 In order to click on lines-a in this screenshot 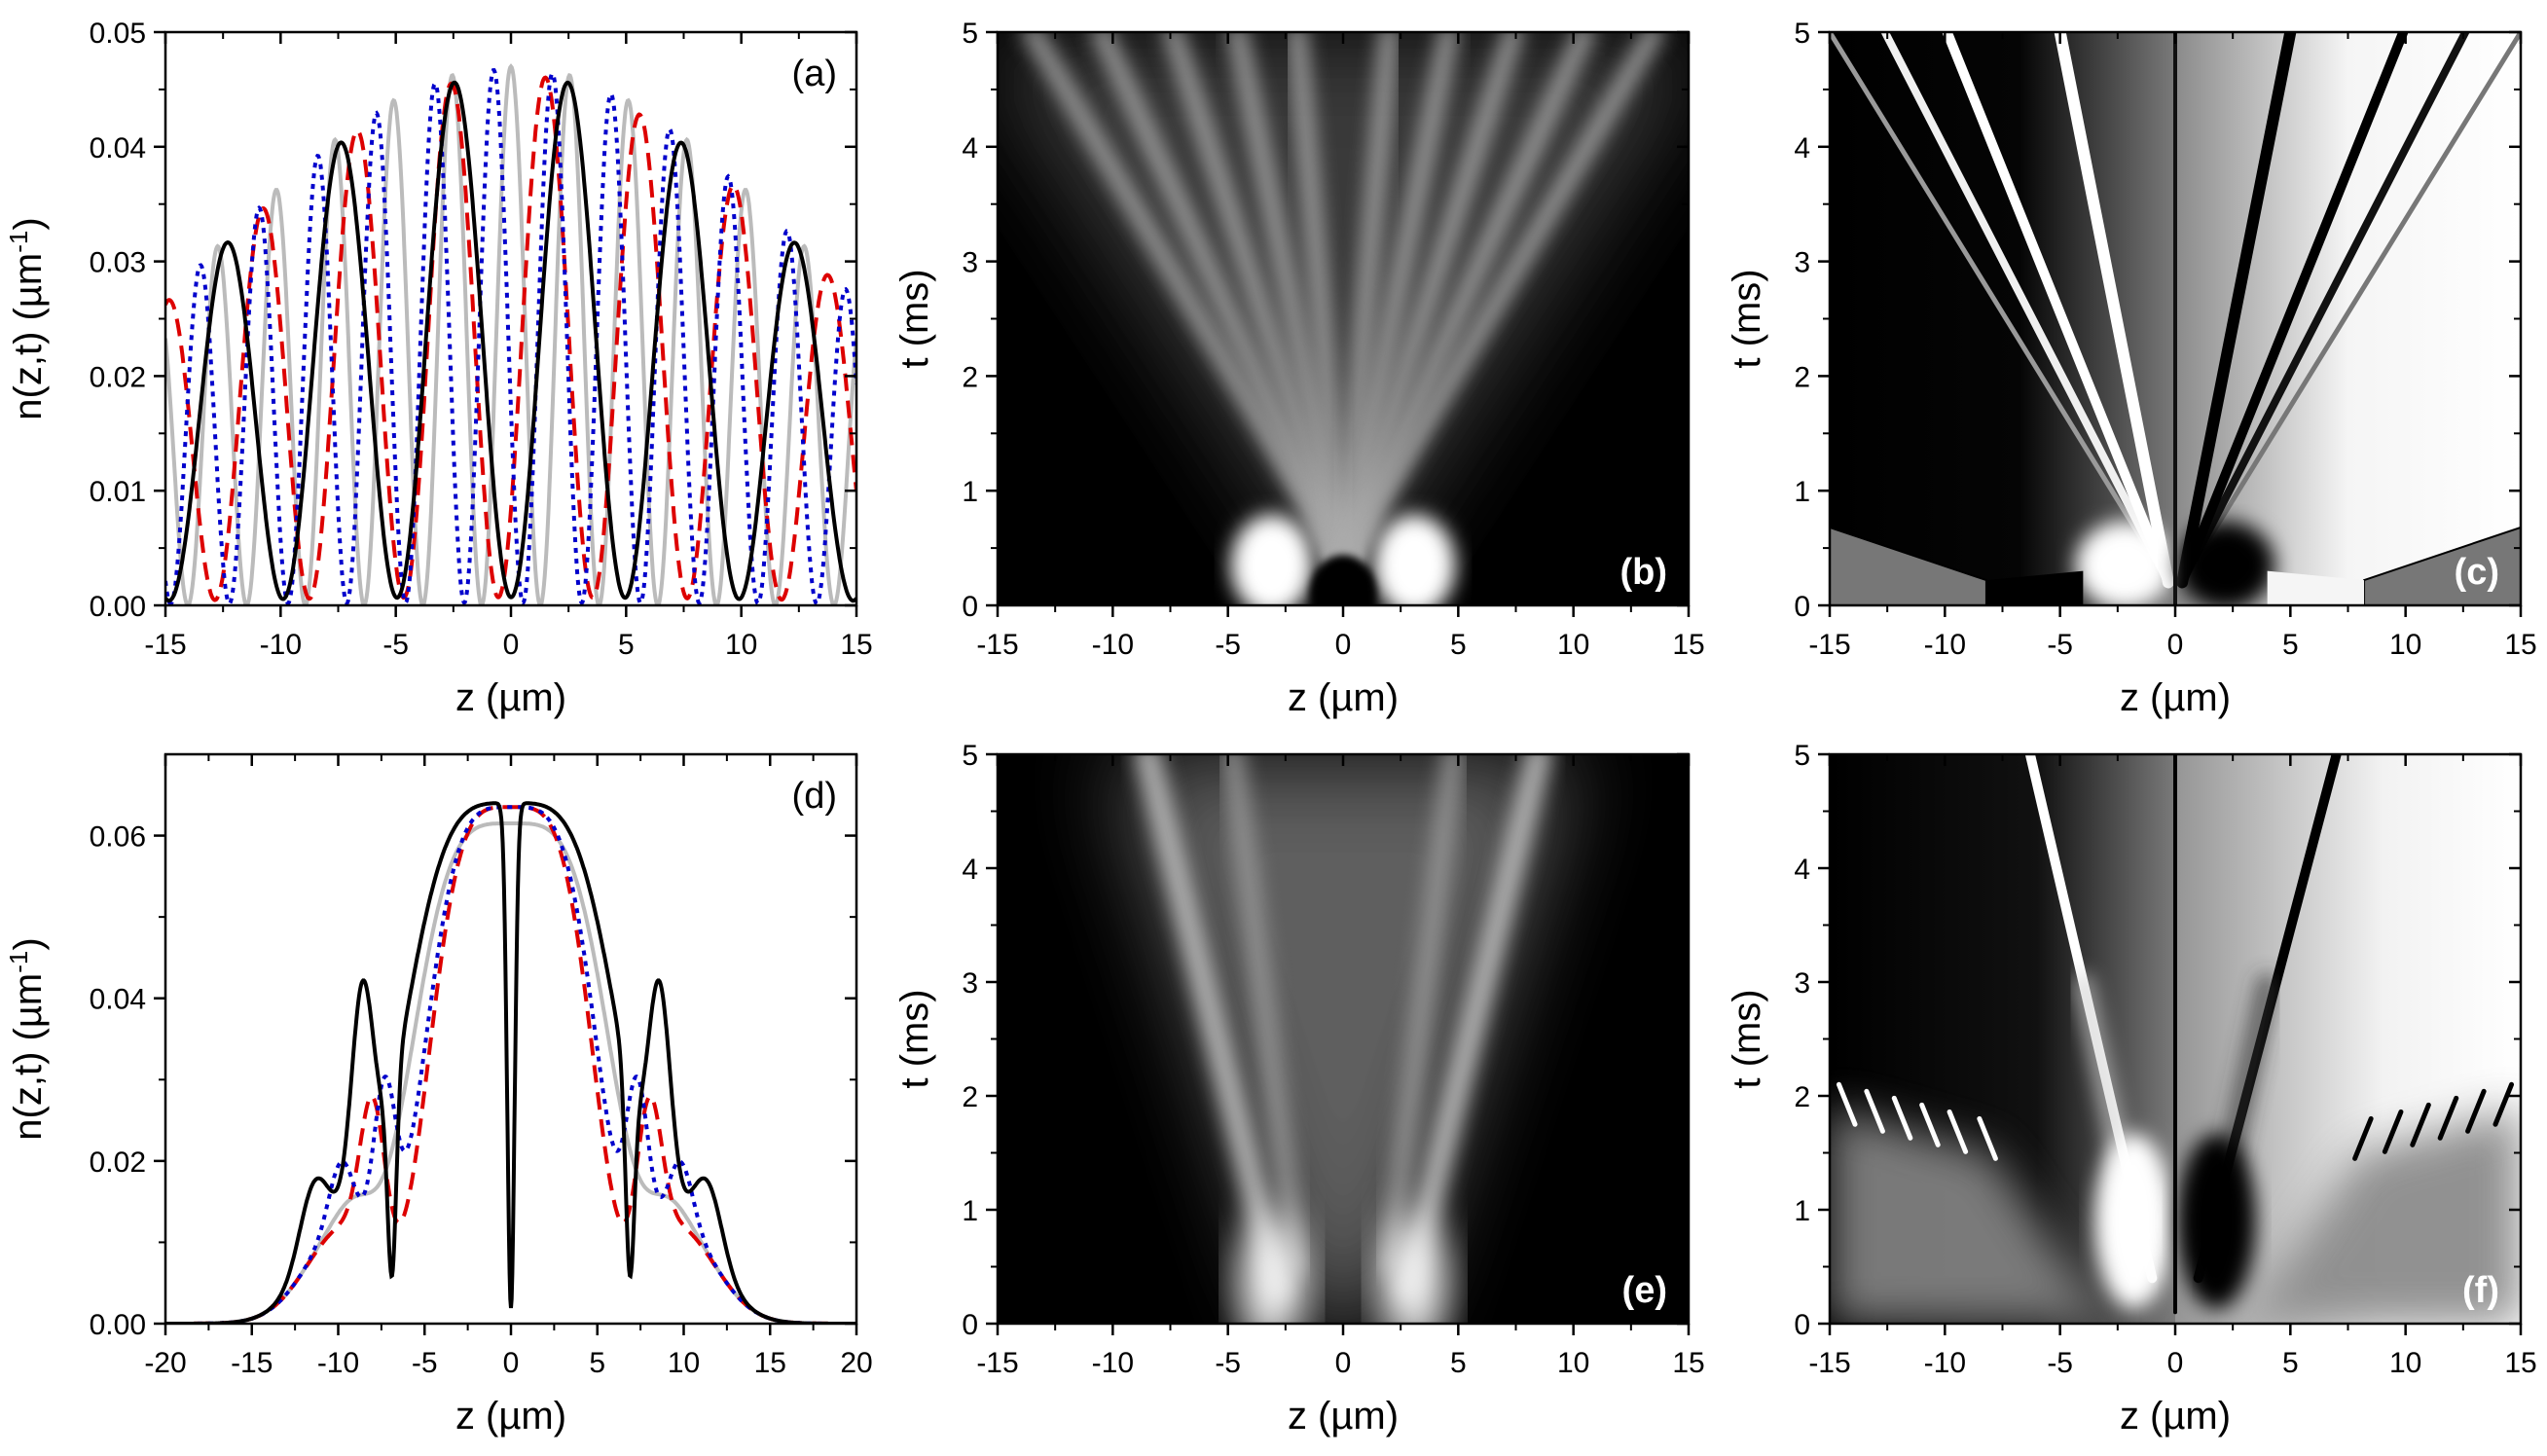, I will do `click(510, 334)`.